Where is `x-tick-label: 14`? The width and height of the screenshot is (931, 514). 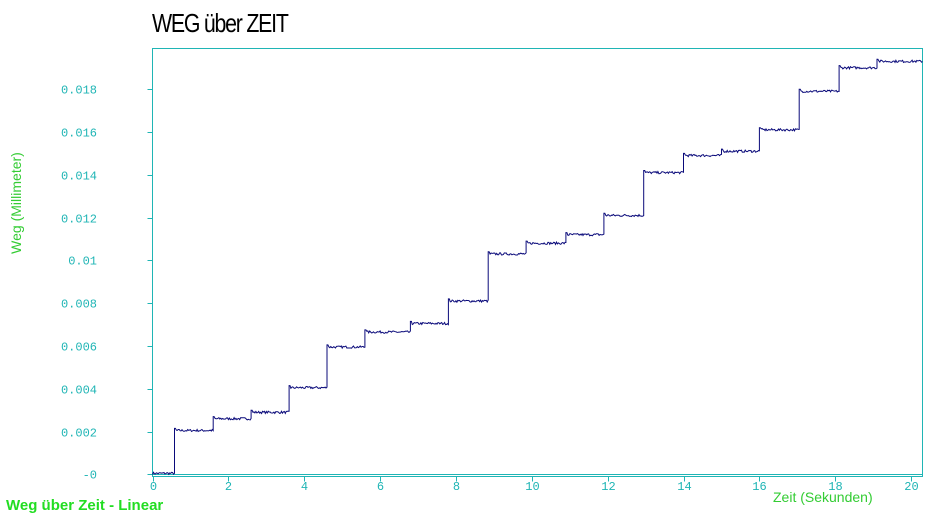
x-tick-label: 14 is located at coordinates (684, 487).